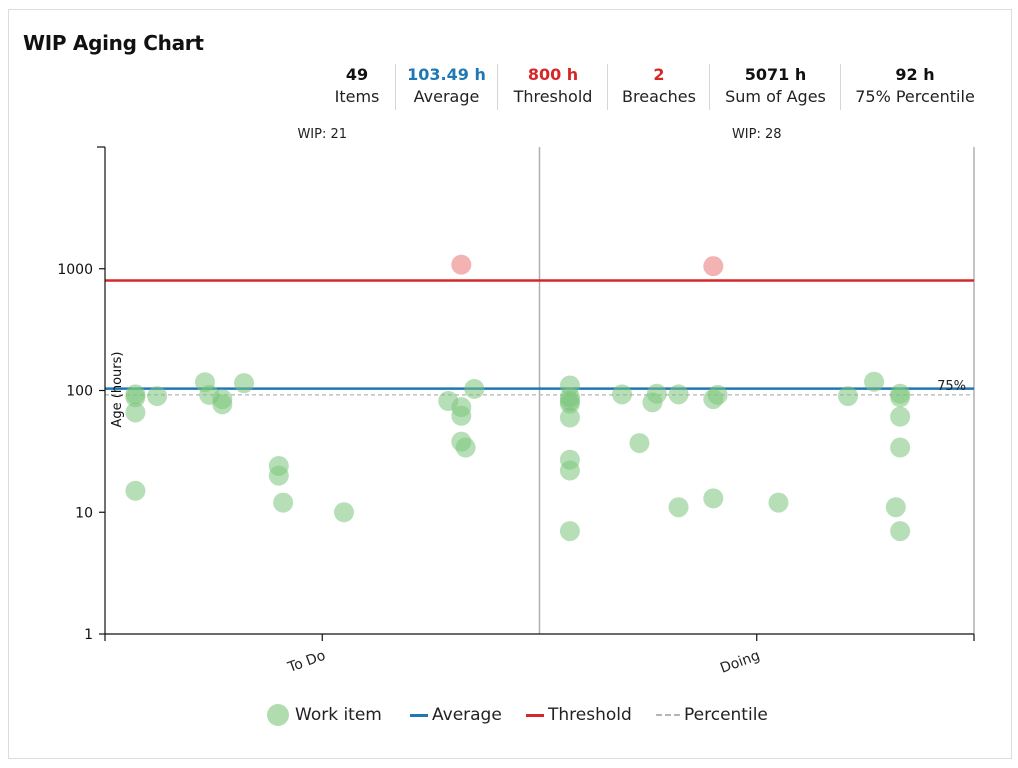 This screenshot has height=768, width=1018. What do you see at coordinates (338, 715) in the screenshot?
I see `legend-work-item-label: Work item` at bounding box center [338, 715].